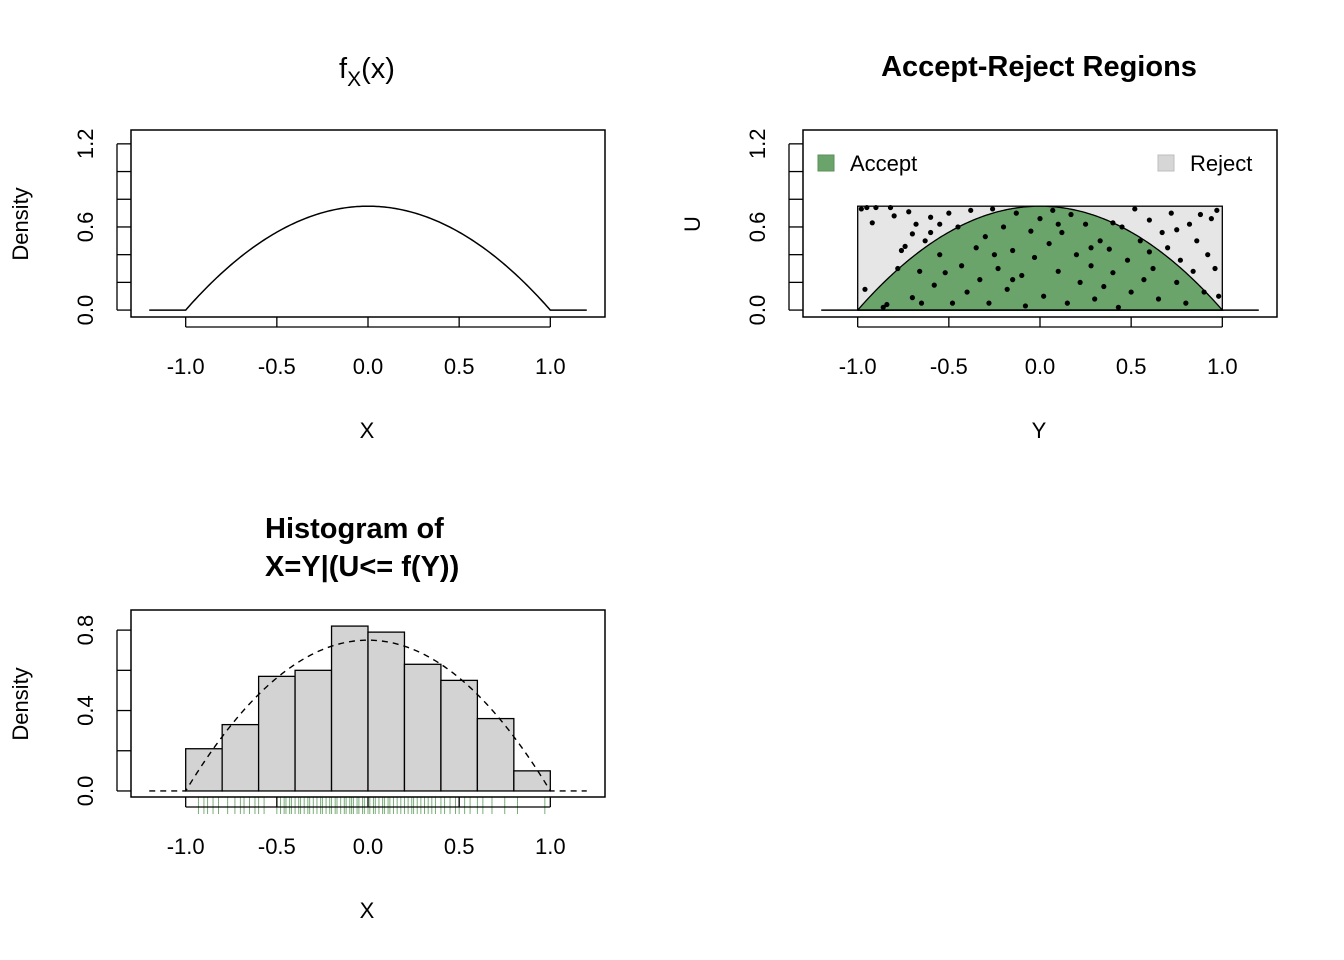 The width and height of the screenshot is (1344, 960). Describe the element at coordinates (20, 703) in the screenshot. I see `y-axis-label: Density` at that location.